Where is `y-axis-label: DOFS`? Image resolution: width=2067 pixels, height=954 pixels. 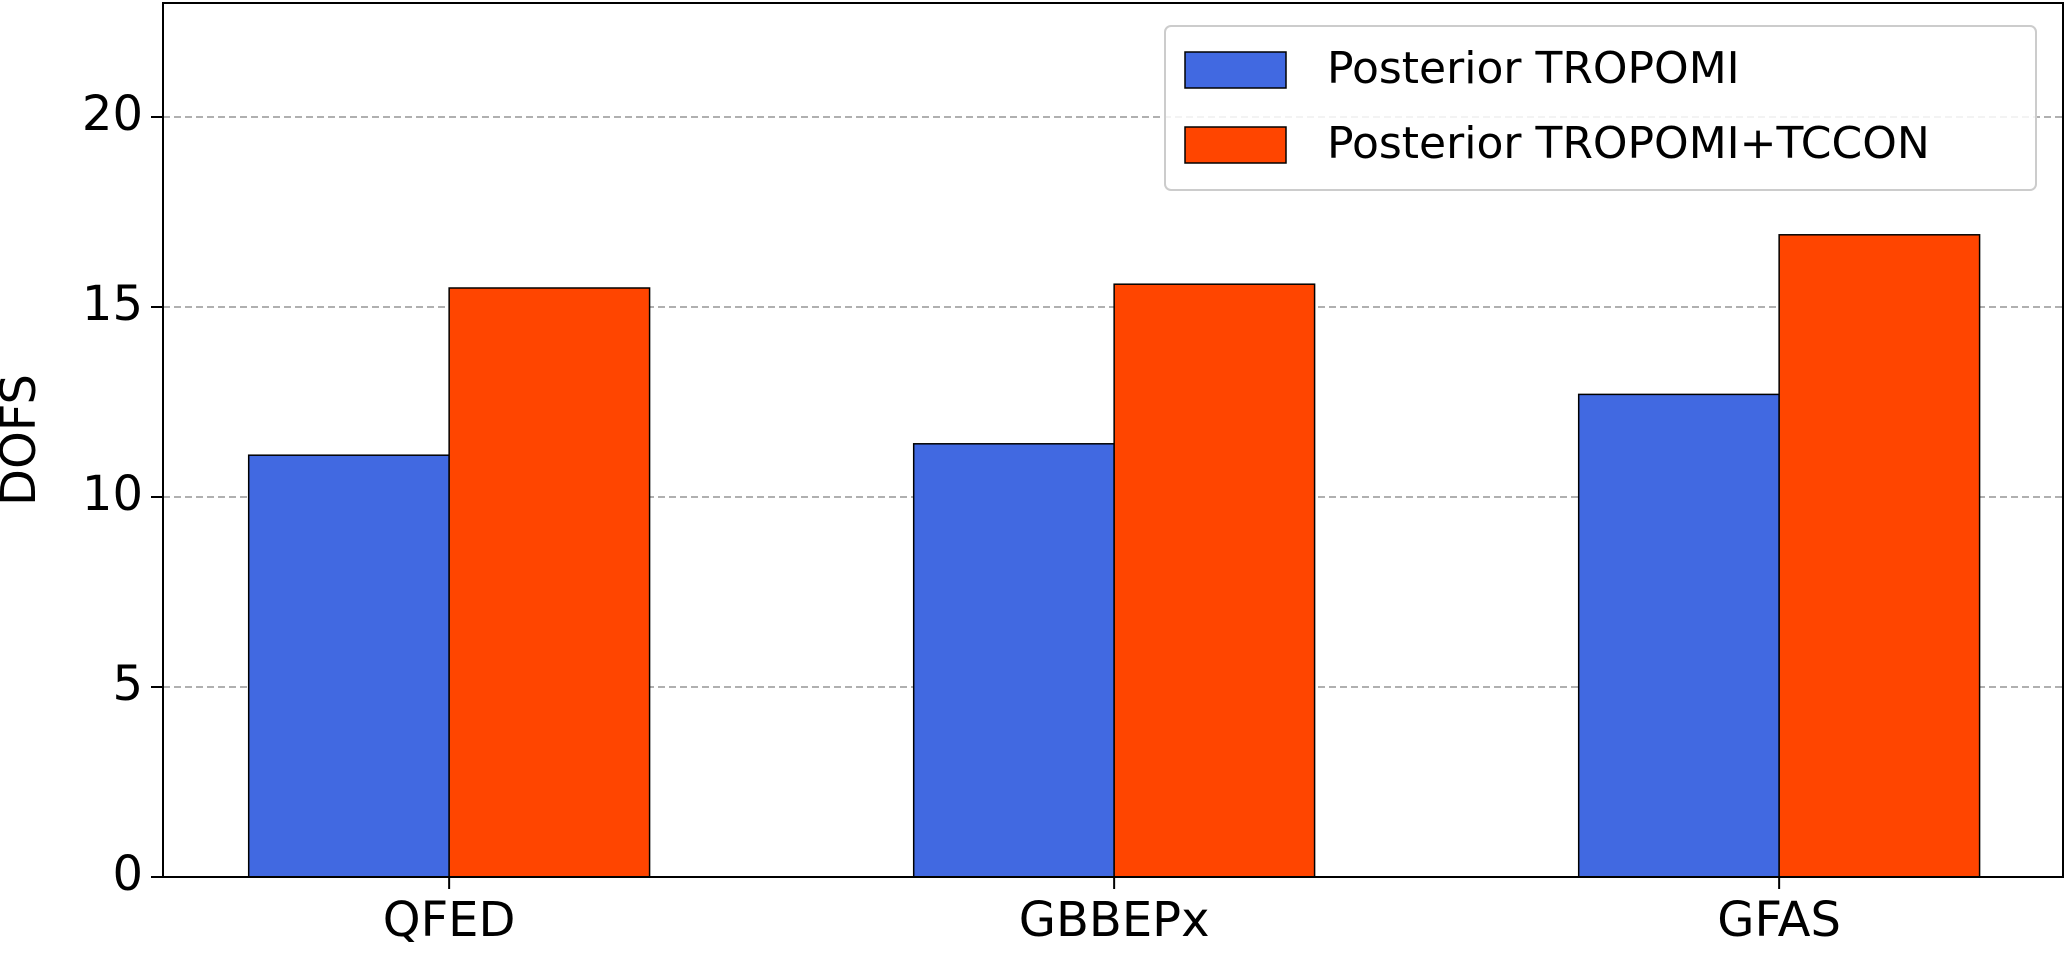 y-axis-label: DOFS is located at coordinates (23, 440).